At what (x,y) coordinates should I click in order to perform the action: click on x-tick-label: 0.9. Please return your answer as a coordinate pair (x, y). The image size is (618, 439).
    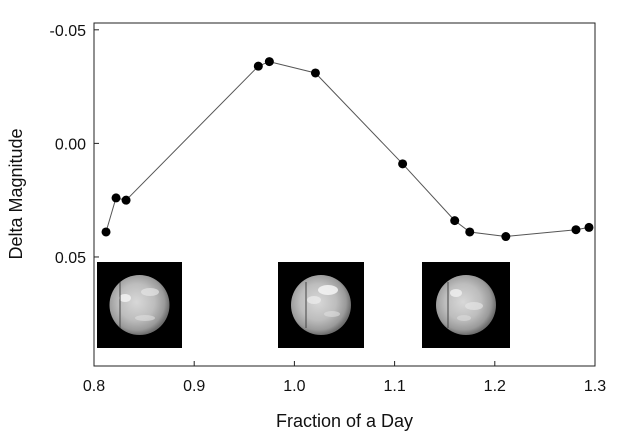
    Looking at the image, I should click on (194, 386).